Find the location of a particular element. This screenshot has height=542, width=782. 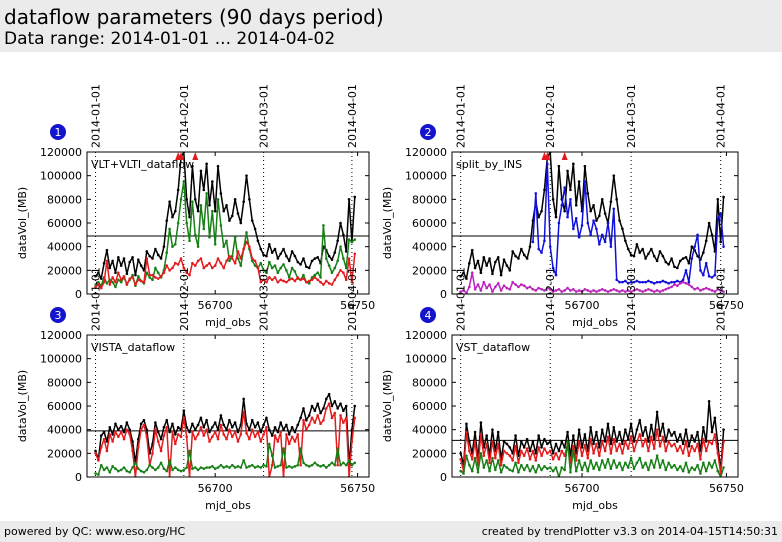

page-subtitle: Data range: 2014-01-01 ... 2014-04-02 is located at coordinates (170, 39).